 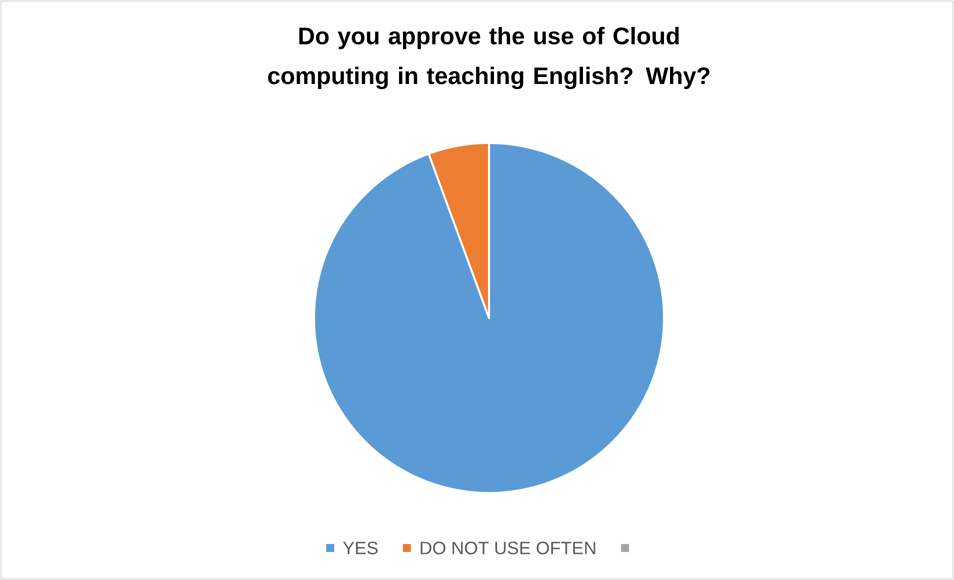 I want to click on chart-title: Do you approve the use of Cloud computing in teaching English? Why?, so click(x=489, y=58).